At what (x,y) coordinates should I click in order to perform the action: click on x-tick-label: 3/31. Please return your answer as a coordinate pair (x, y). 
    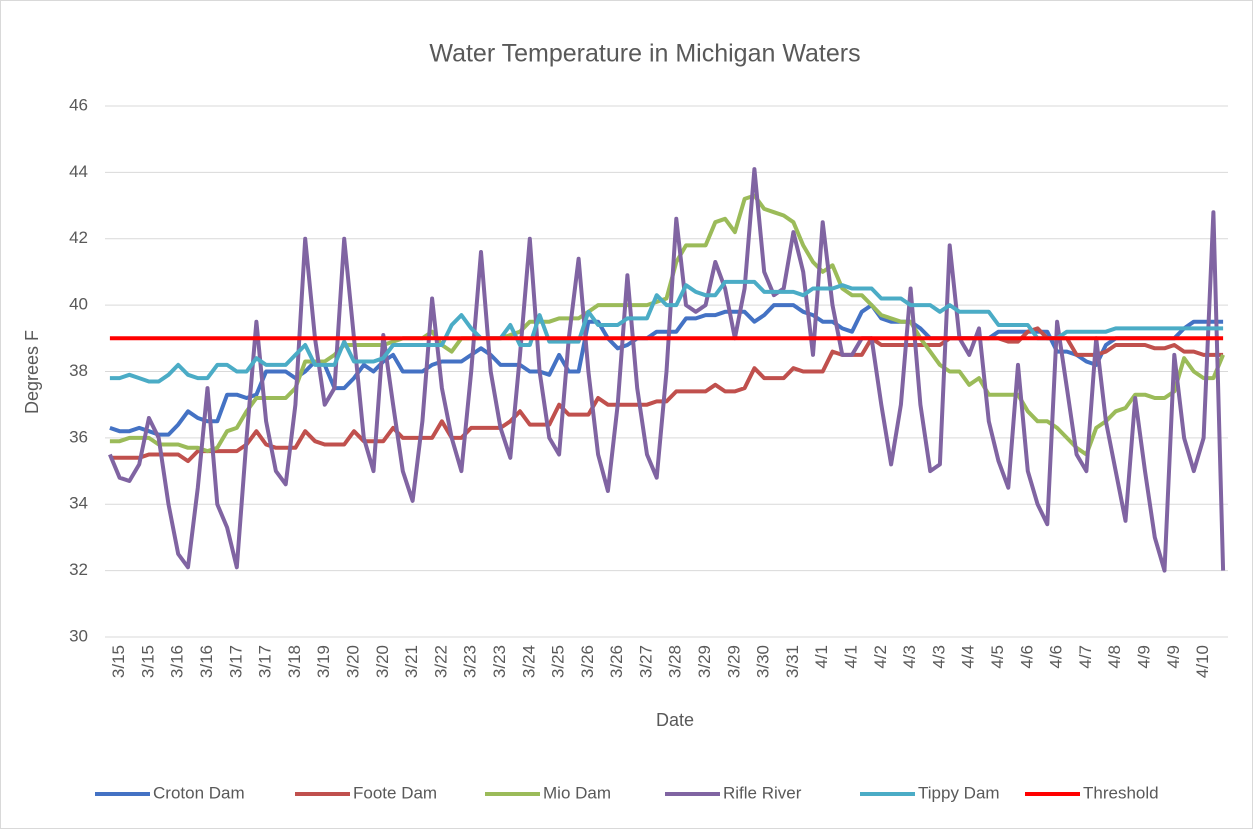
    Looking at the image, I should click on (792, 661).